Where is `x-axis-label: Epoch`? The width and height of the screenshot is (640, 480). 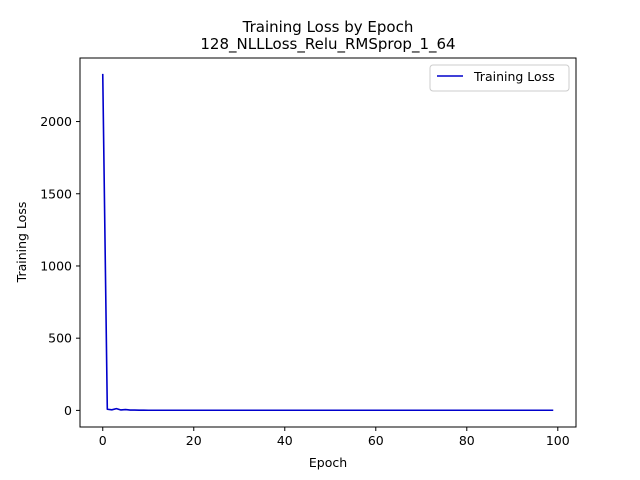 x-axis-label: Epoch is located at coordinates (328, 462).